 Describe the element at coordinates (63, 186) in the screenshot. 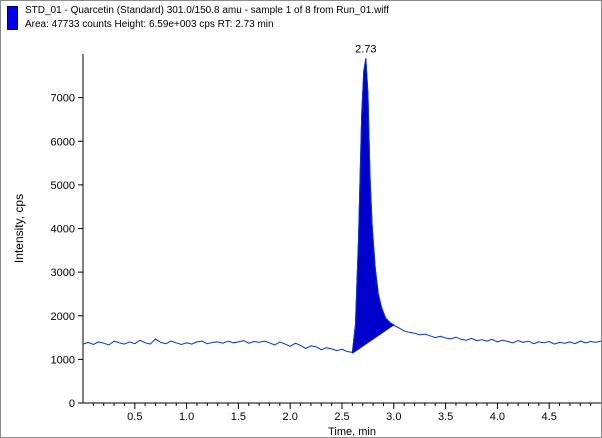

I see `y-tick-label: 5000` at that location.